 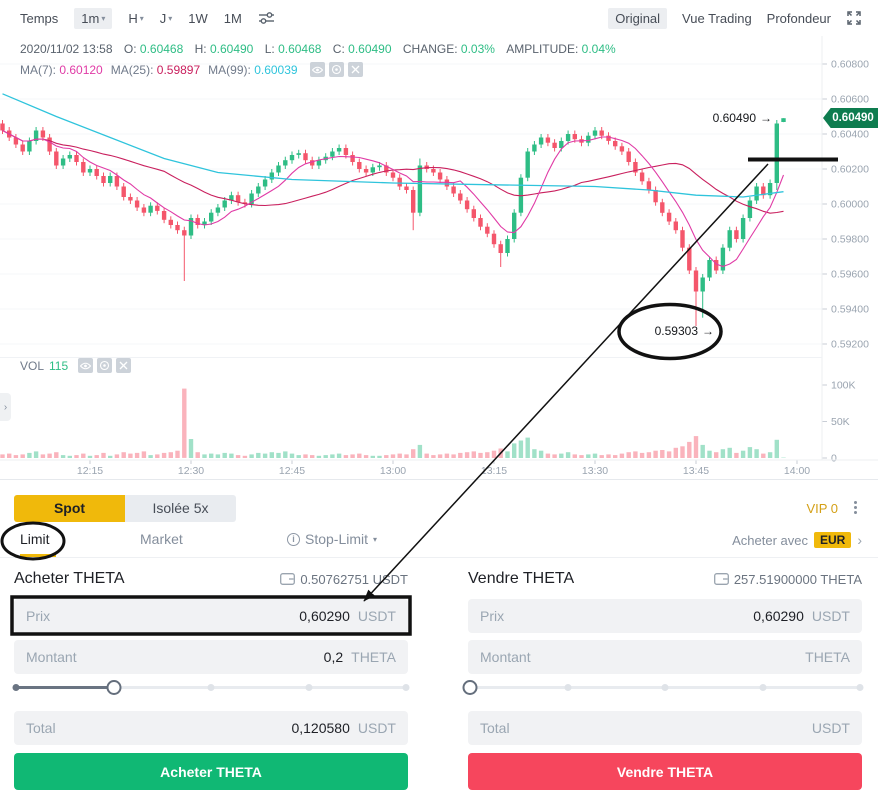 What do you see at coordinates (69, 508) in the screenshot?
I see `tab-spot: Spot` at bounding box center [69, 508].